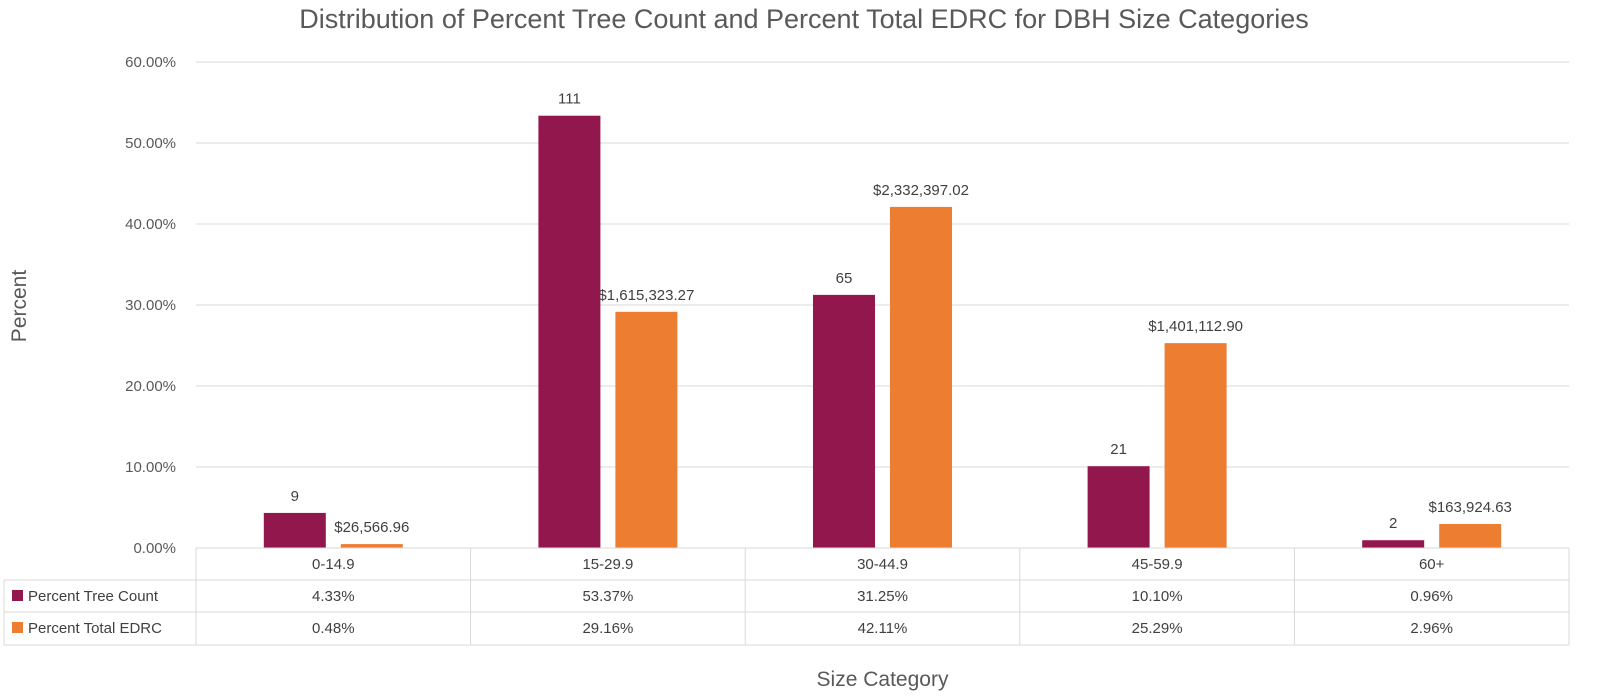 The height and width of the screenshot is (697, 1608). What do you see at coordinates (883, 628) in the screenshot?
I see `table-cell: 42.11%` at bounding box center [883, 628].